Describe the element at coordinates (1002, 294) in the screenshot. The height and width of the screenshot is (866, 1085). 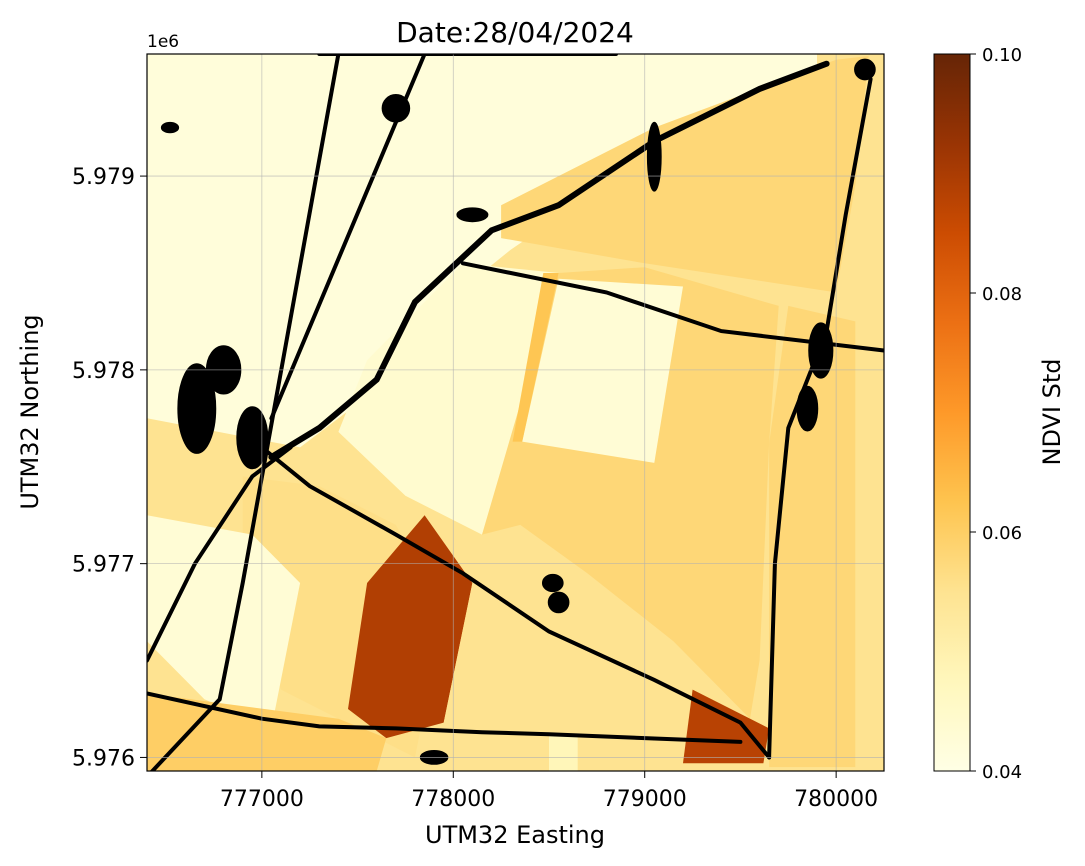
I see `colorbar-tick-label: 0.08` at that location.